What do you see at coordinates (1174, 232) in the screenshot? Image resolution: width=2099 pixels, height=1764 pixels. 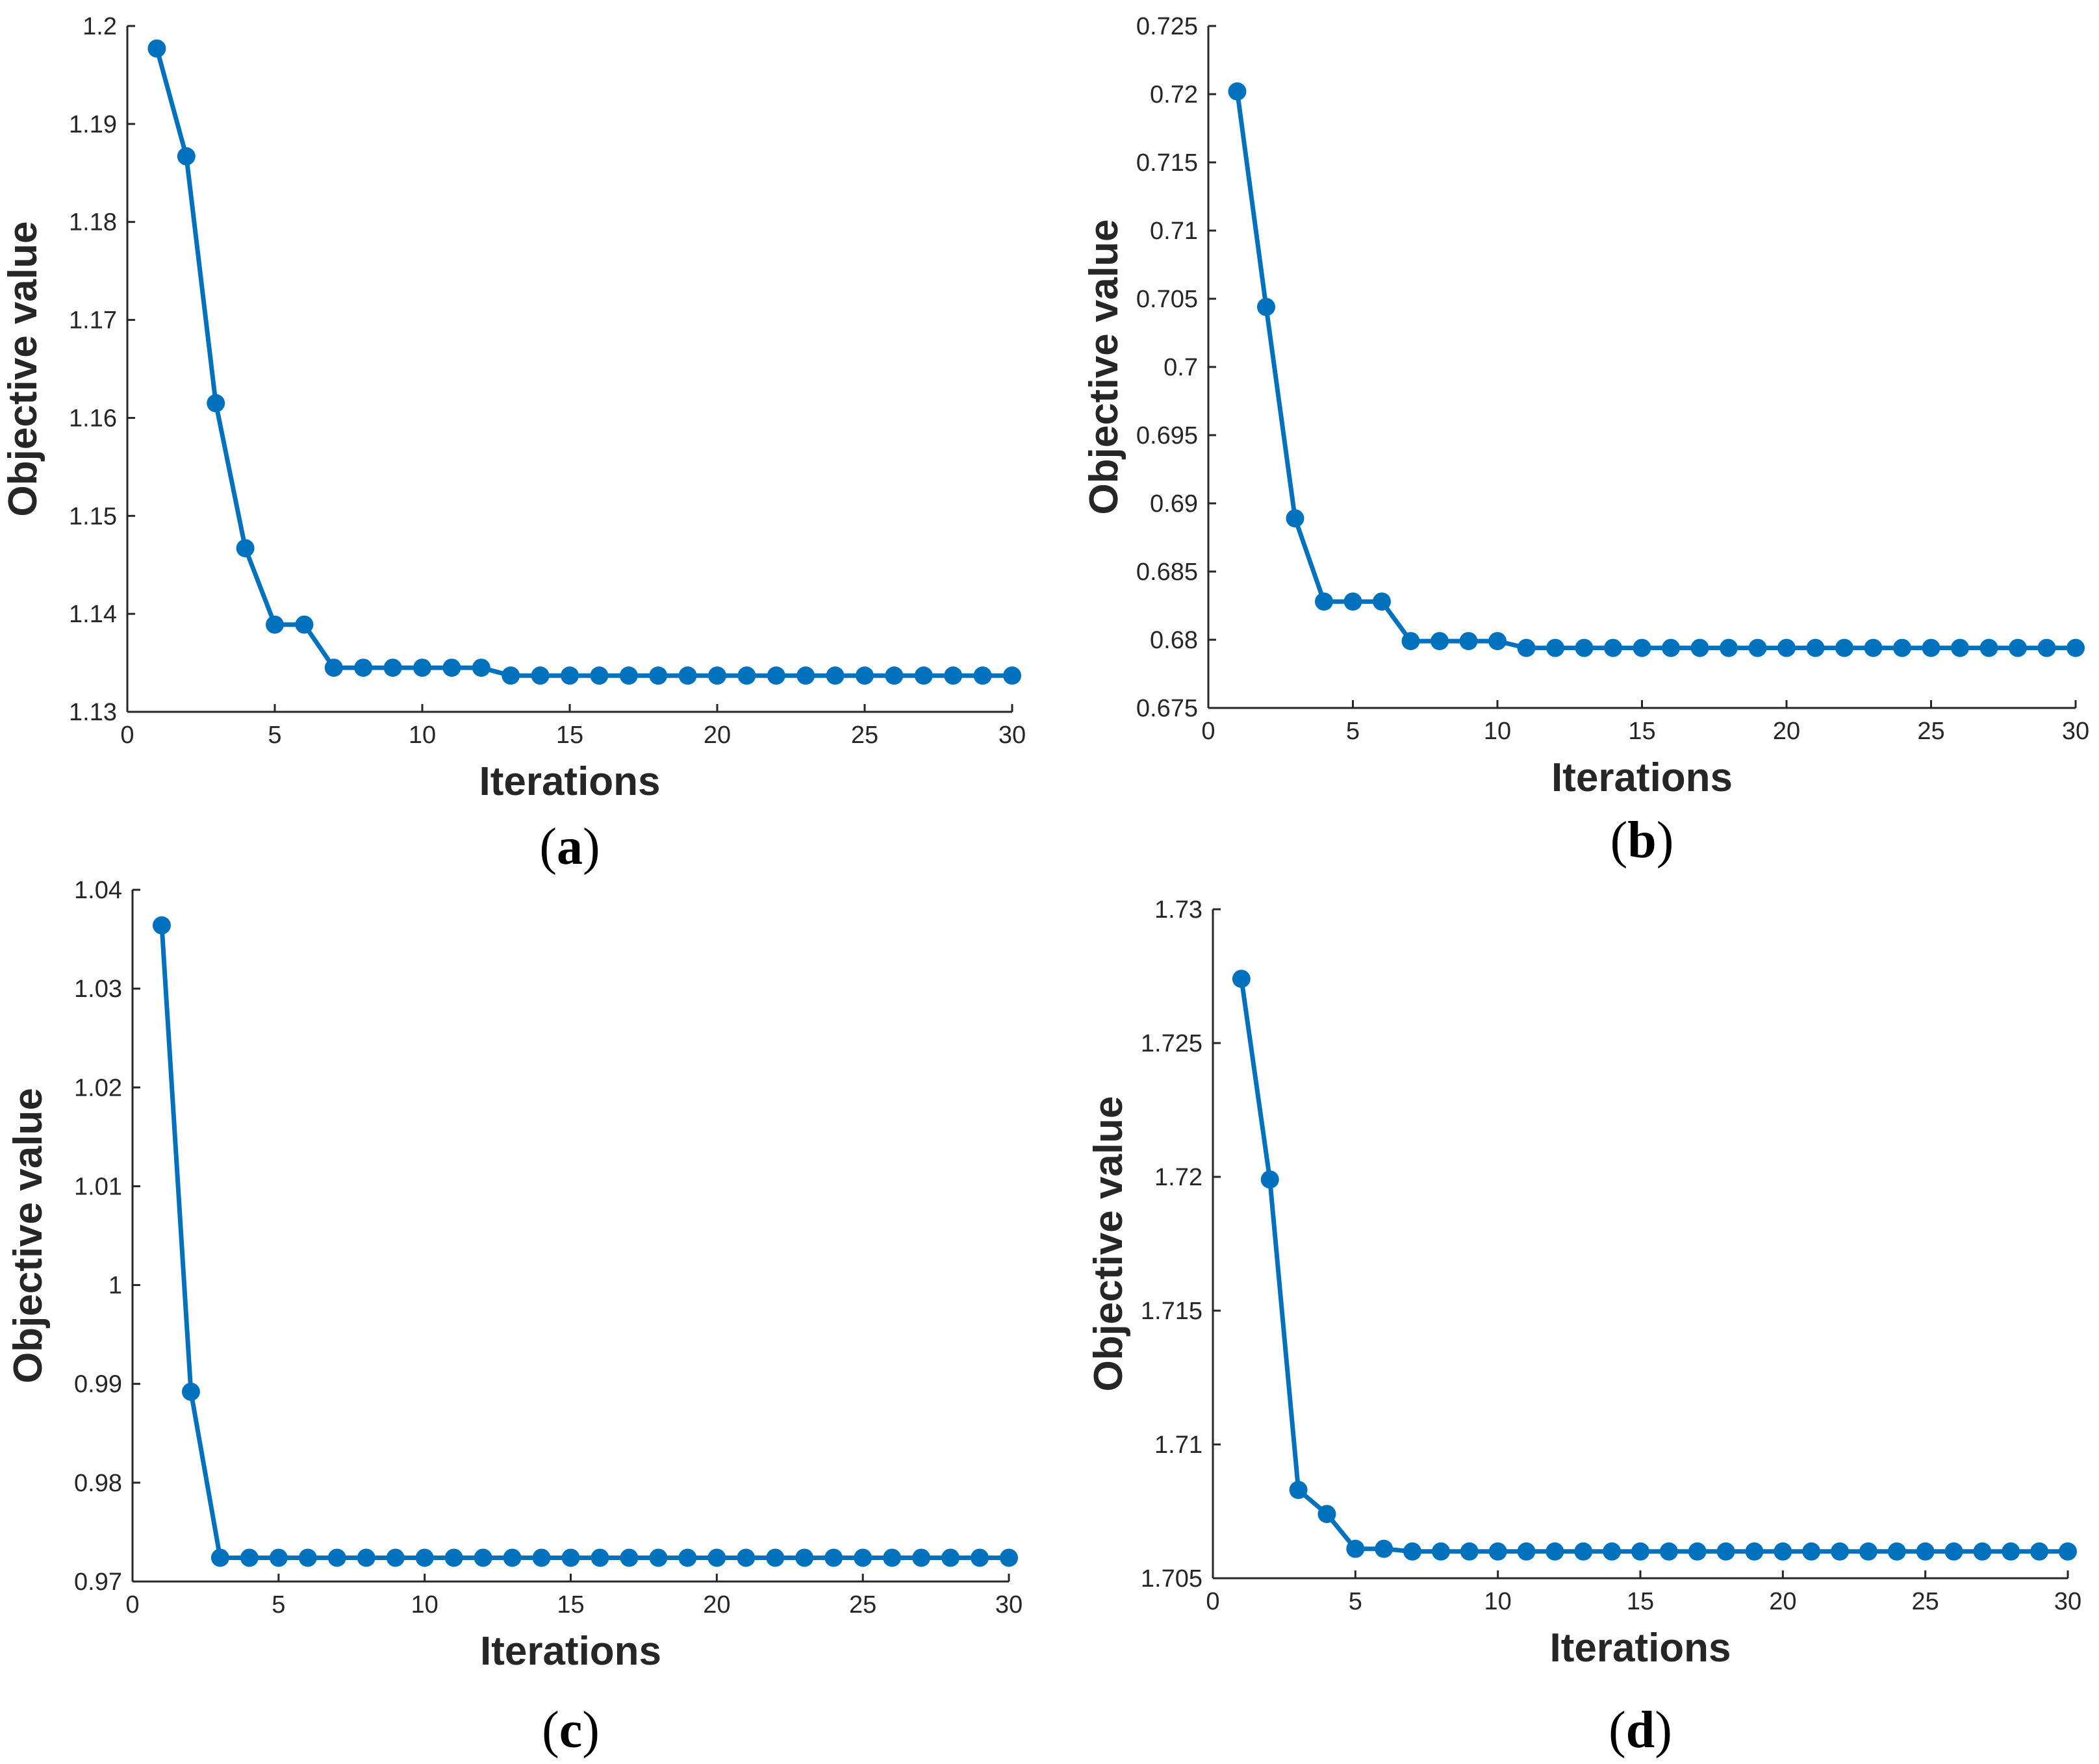 I see `y-tick-label: 0.71` at bounding box center [1174, 232].